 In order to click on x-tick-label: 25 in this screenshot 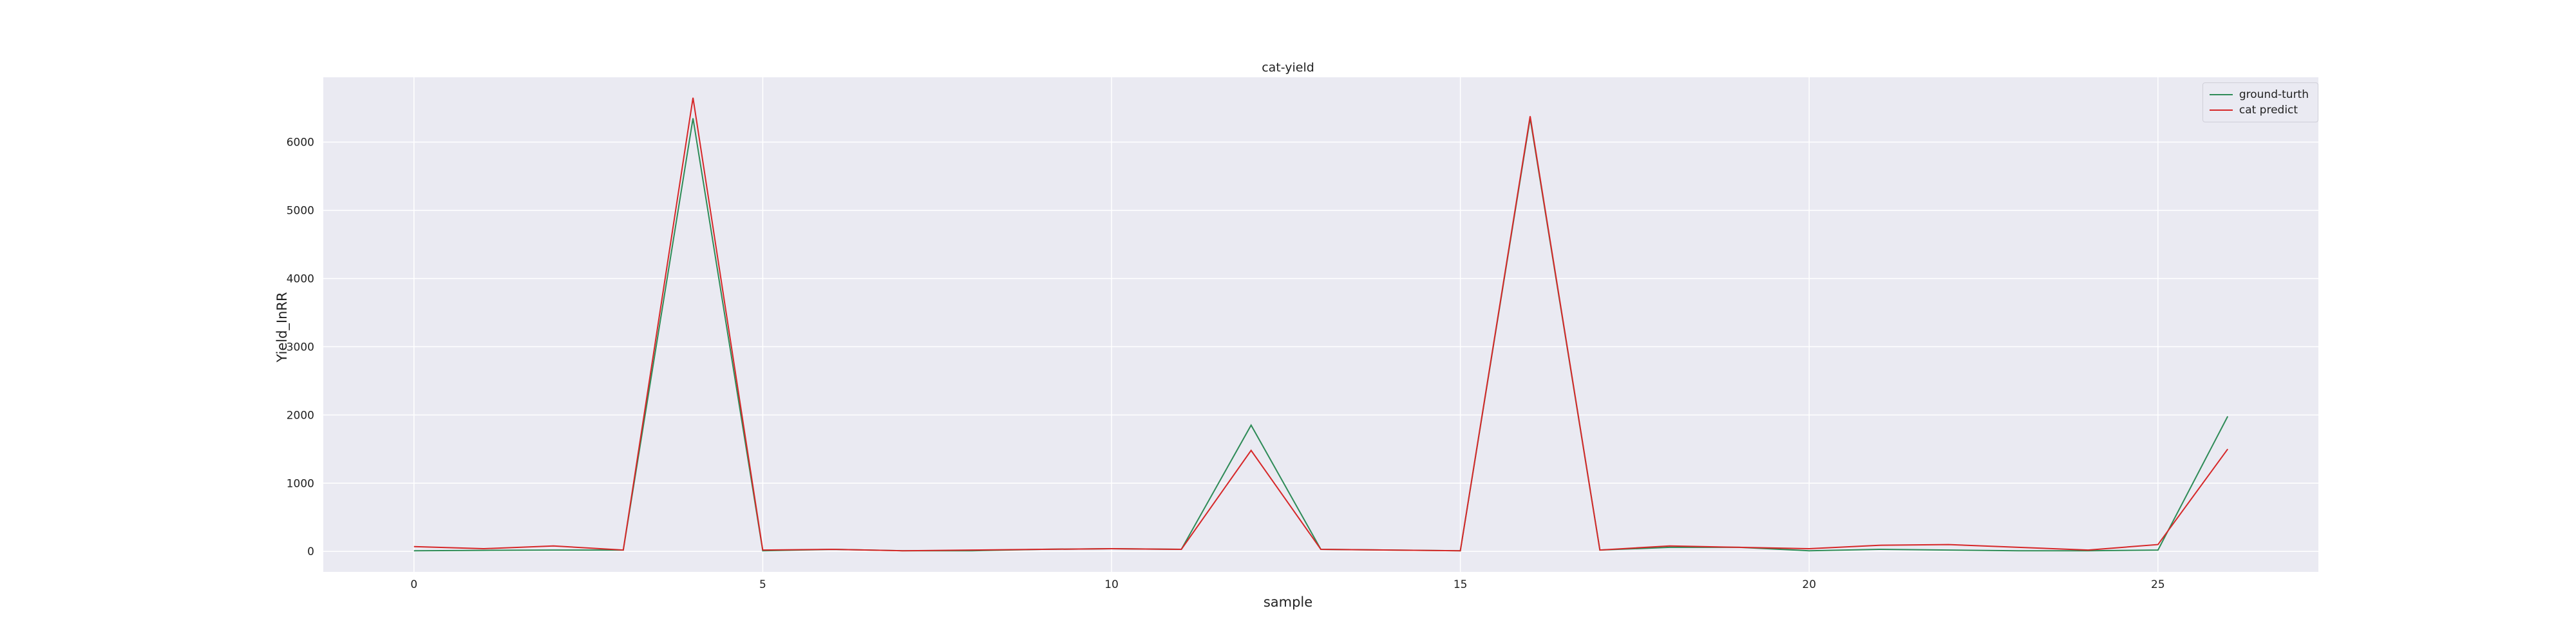, I will do `click(2158, 585)`.